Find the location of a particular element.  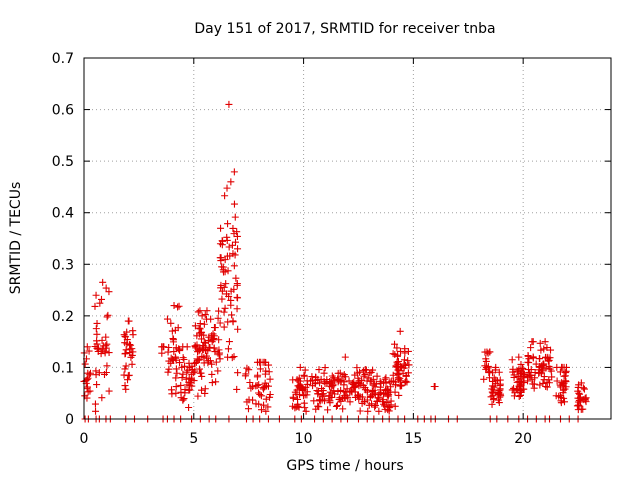

y-tick-label: 0.1 is located at coordinates (63, 368).